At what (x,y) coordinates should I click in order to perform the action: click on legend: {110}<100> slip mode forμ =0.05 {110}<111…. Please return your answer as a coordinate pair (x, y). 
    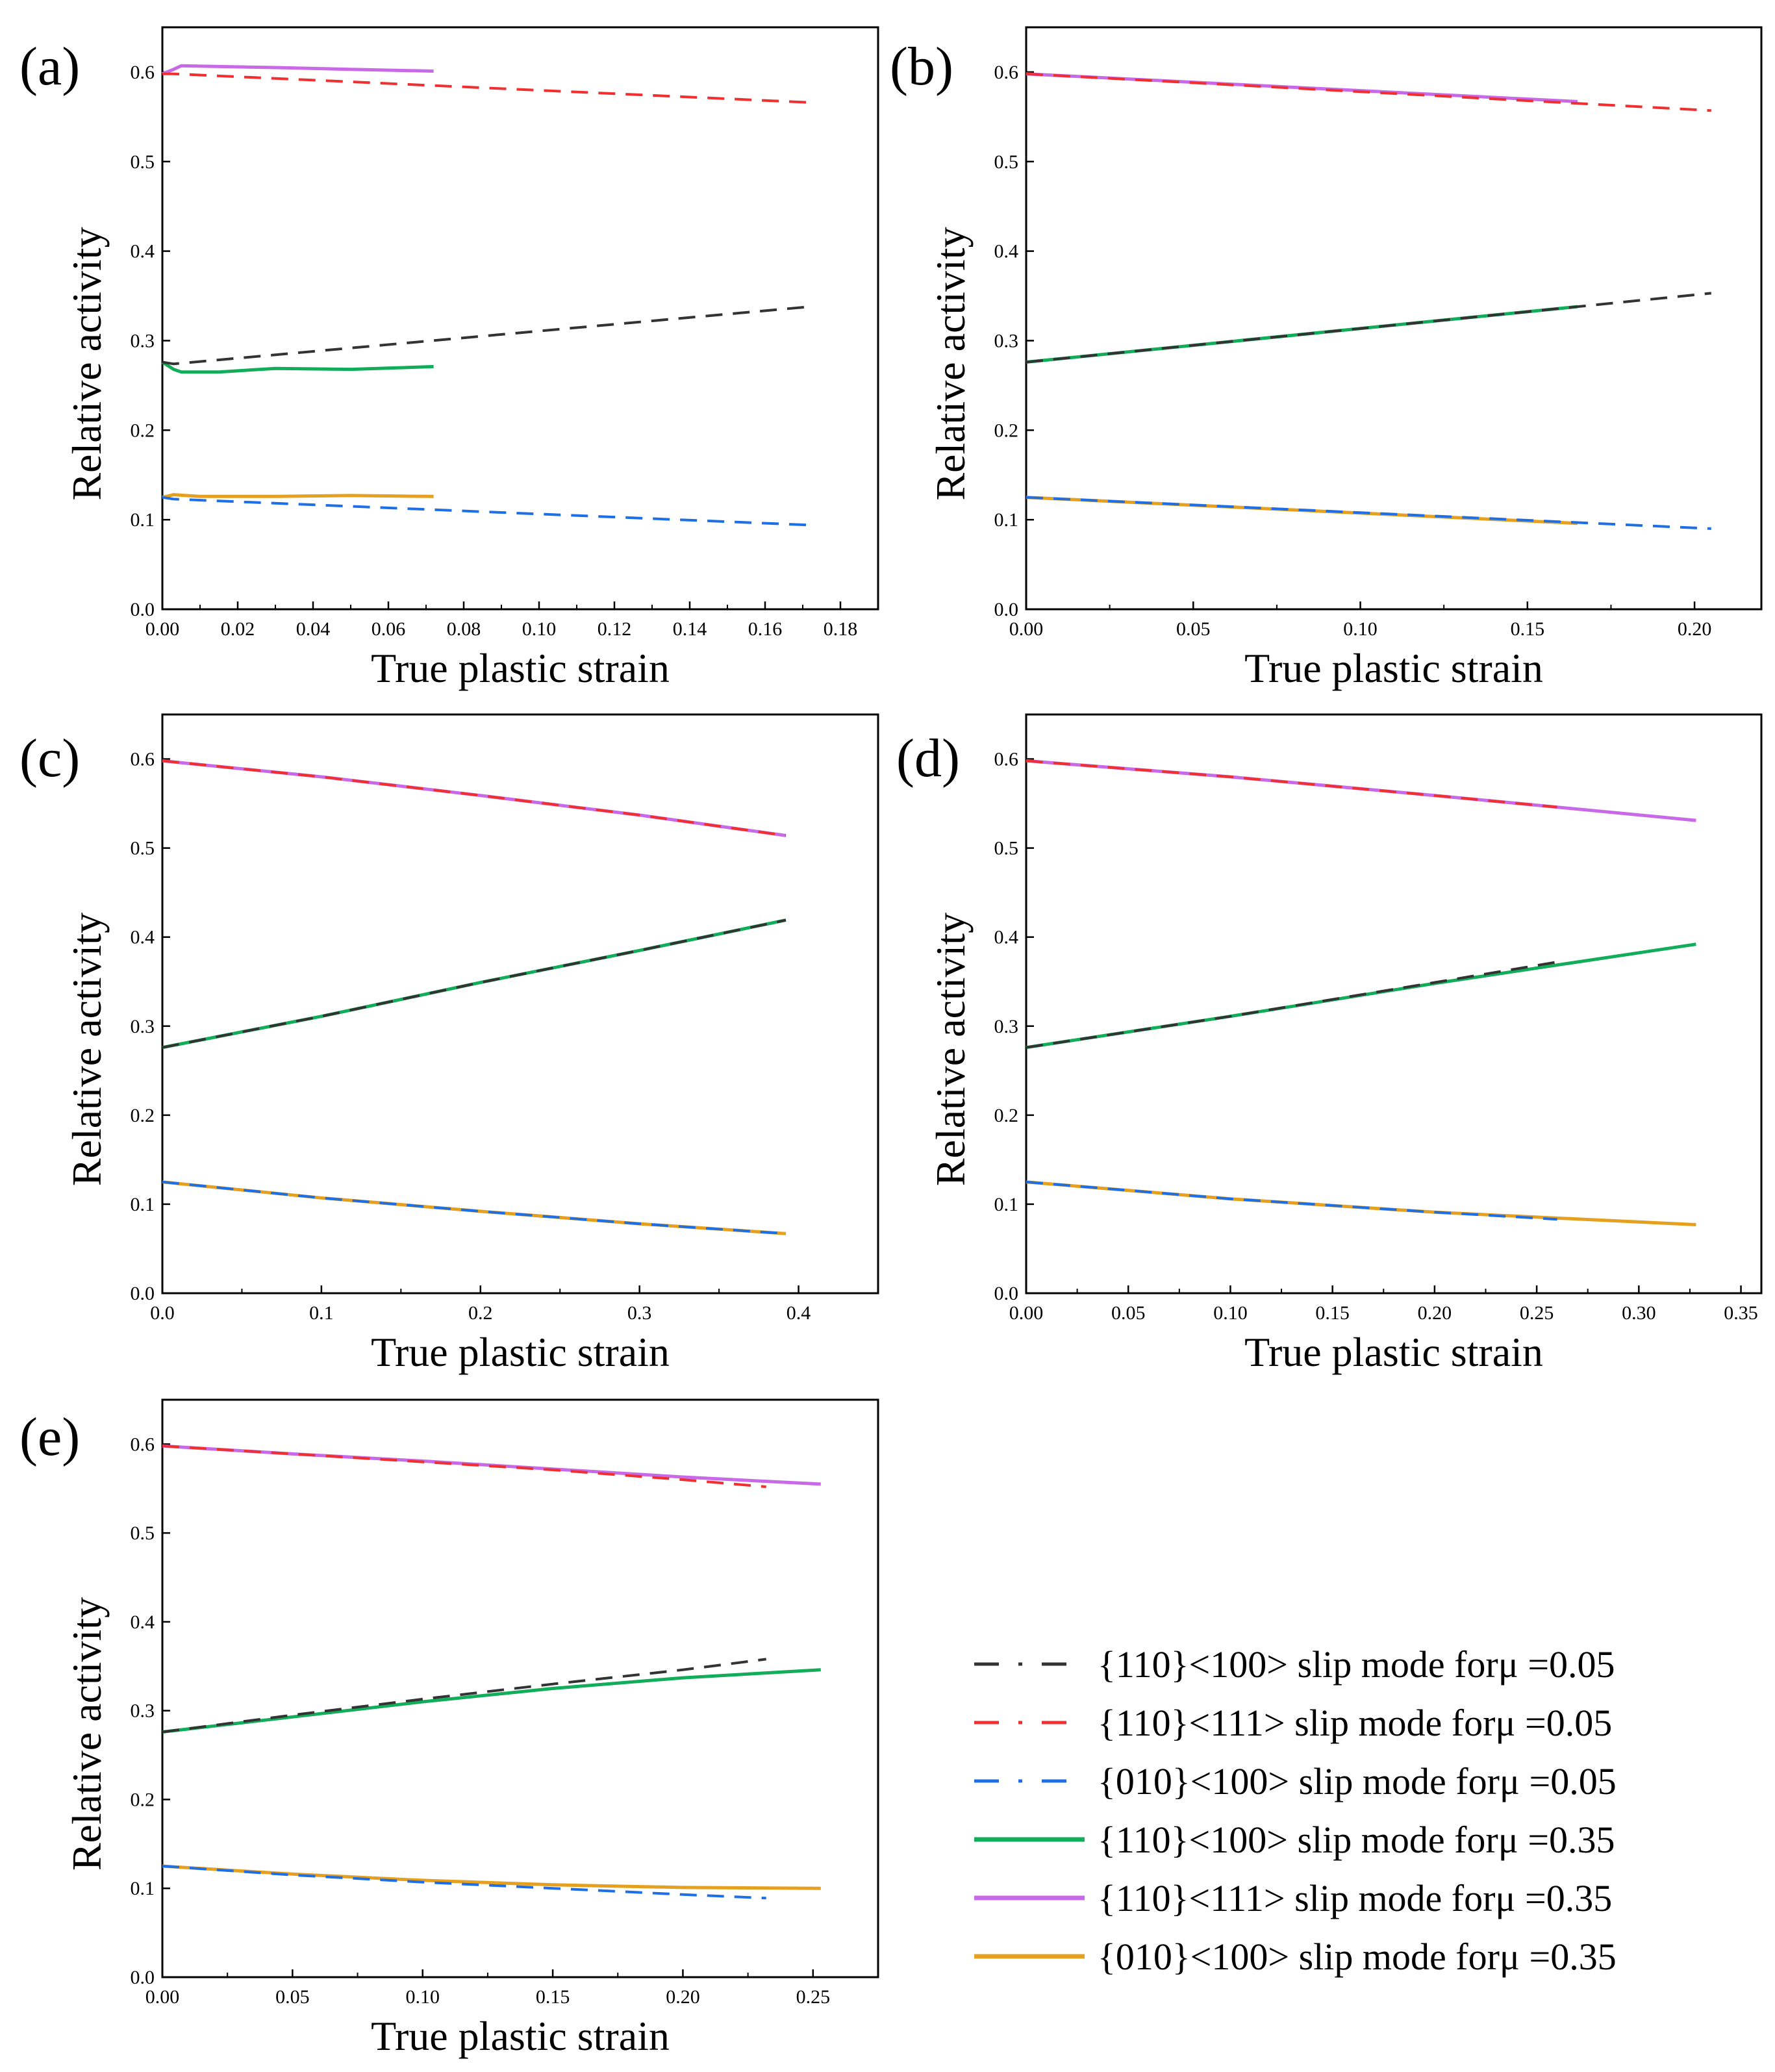
    Looking at the image, I should click on (1295, 1811).